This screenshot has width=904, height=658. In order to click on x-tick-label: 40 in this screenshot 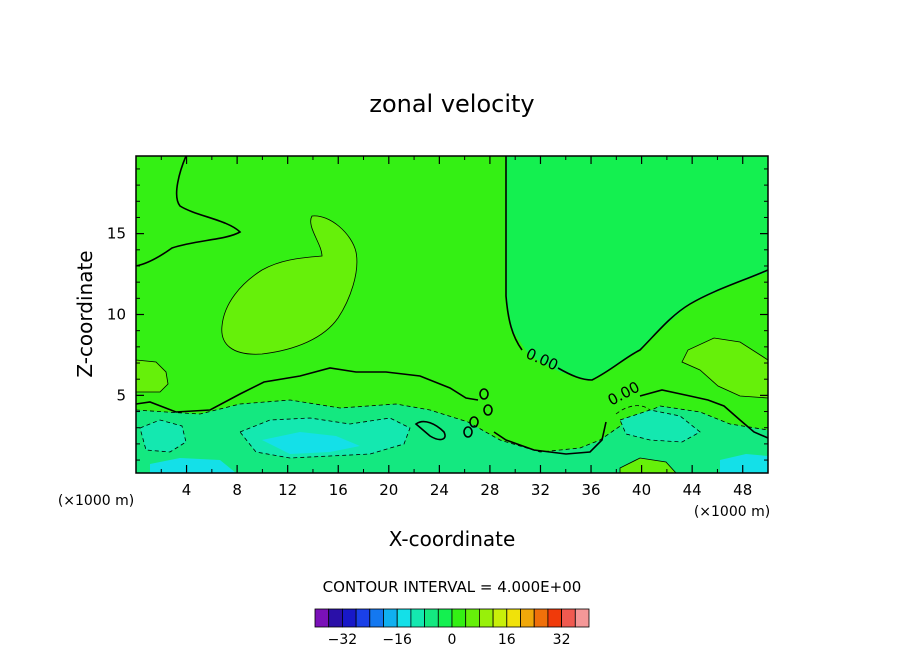, I will do `click(641, 490)`.